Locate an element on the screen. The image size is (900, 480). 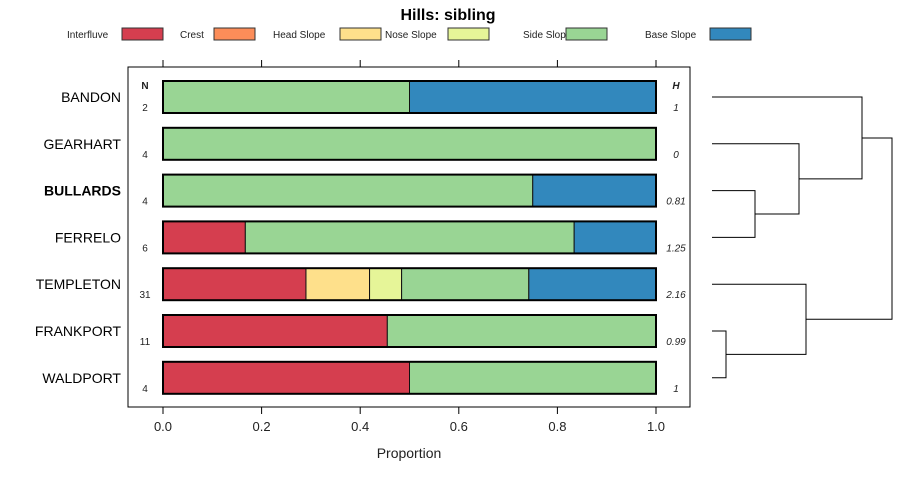
row-label: TEMPLETON is located at coordinates (78, 284).